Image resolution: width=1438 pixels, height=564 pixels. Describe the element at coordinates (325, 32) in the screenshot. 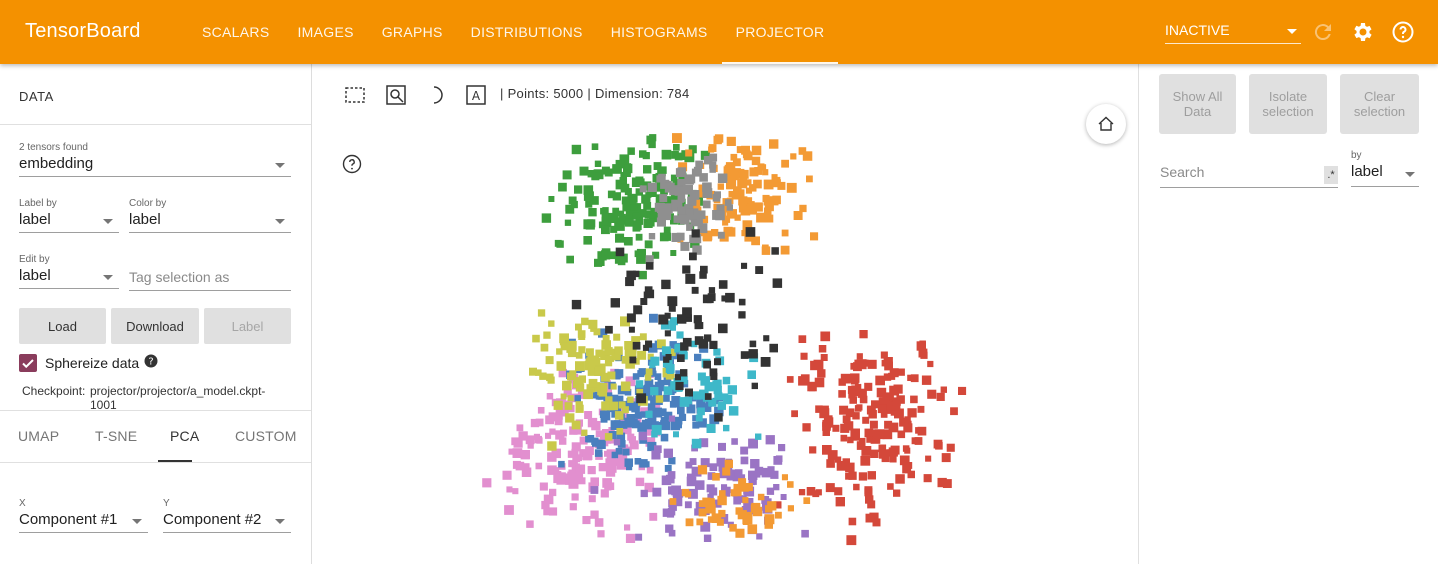

I see `tab-images: IMAGES` at that location.